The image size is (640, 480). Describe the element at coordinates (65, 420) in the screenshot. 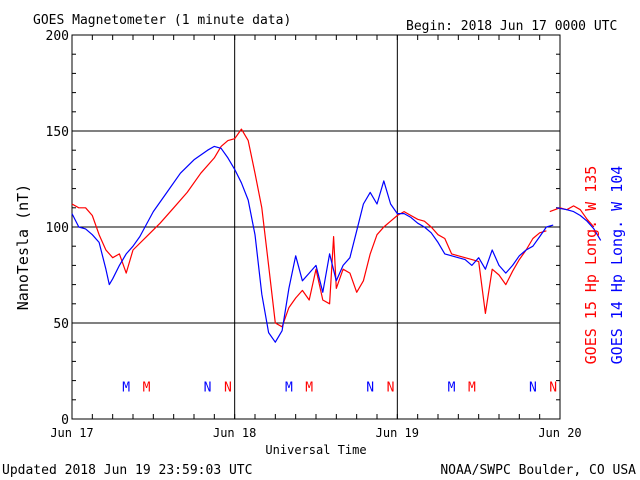

I see `y-tick-label: 0` at that location.